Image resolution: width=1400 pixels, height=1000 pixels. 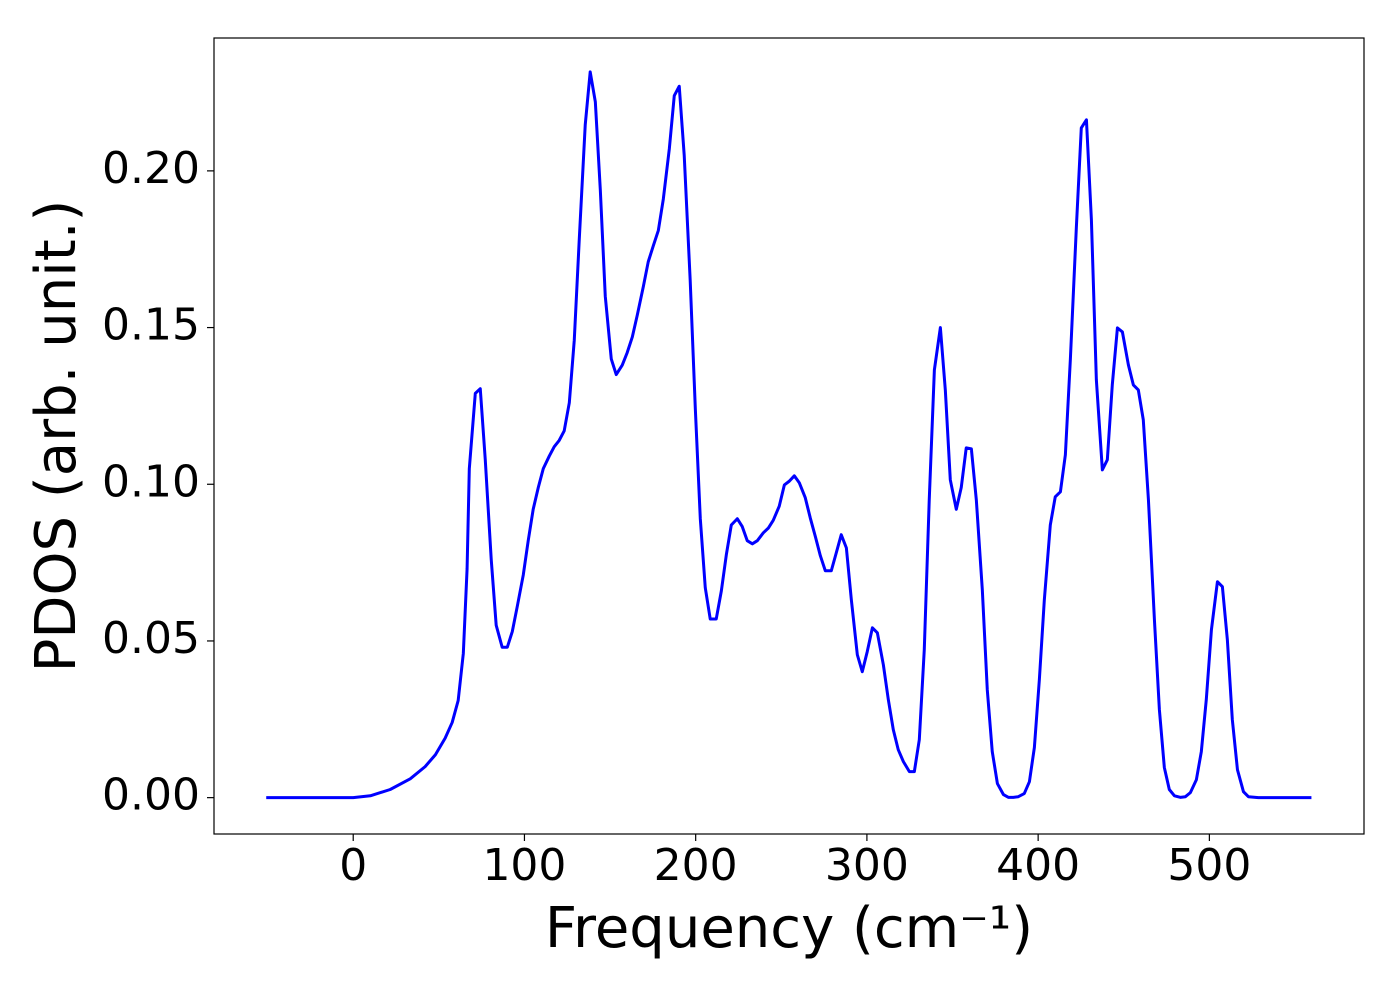 I want to click on x-axis-label: Frequency (cm⁻¹), so click(x=789, y=928).